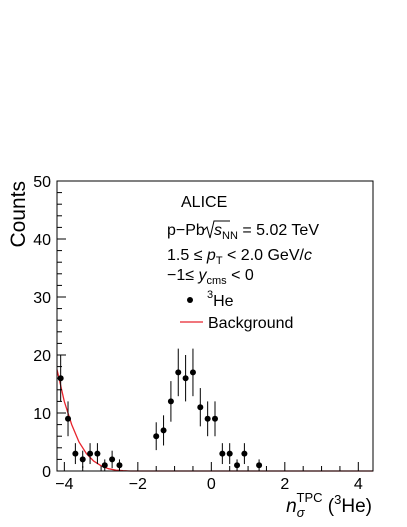 Image resolution: width=407 pixels, height=527 pixels. Describe the element at coordinates (250, 323) in the screenshot. I see `legend-label-background: Background` at that location.